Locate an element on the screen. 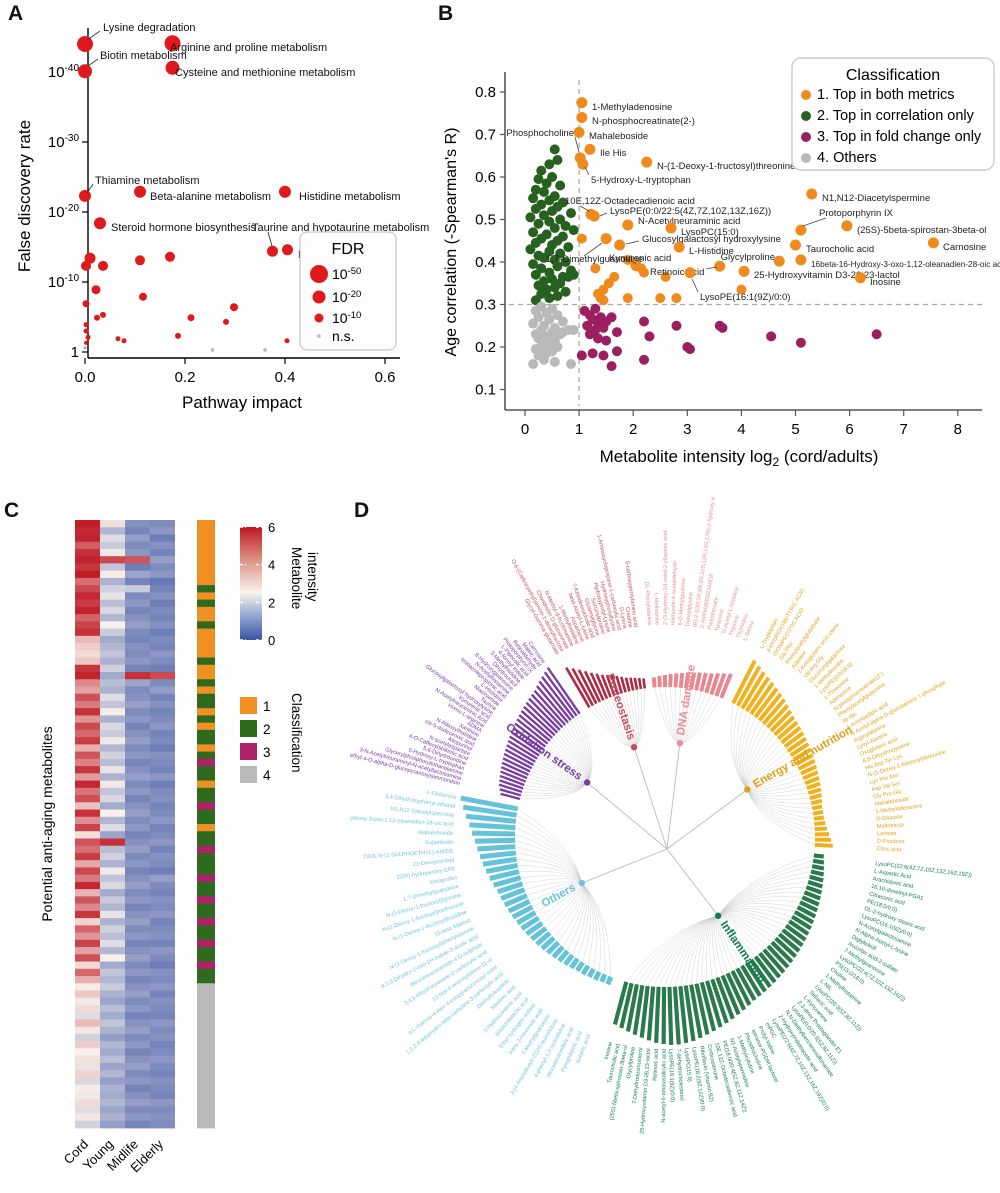  leader-line is located at coordinates (93, 62).